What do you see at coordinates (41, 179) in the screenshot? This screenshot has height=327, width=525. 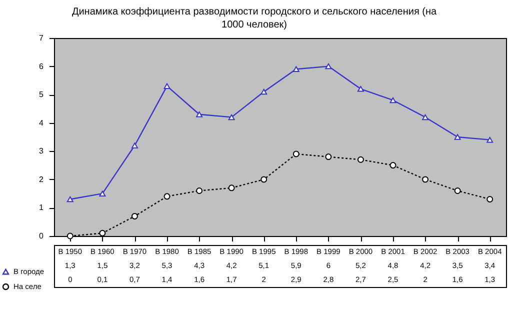 I see `y-tick-label: 2` at bounding box center [41, 179].